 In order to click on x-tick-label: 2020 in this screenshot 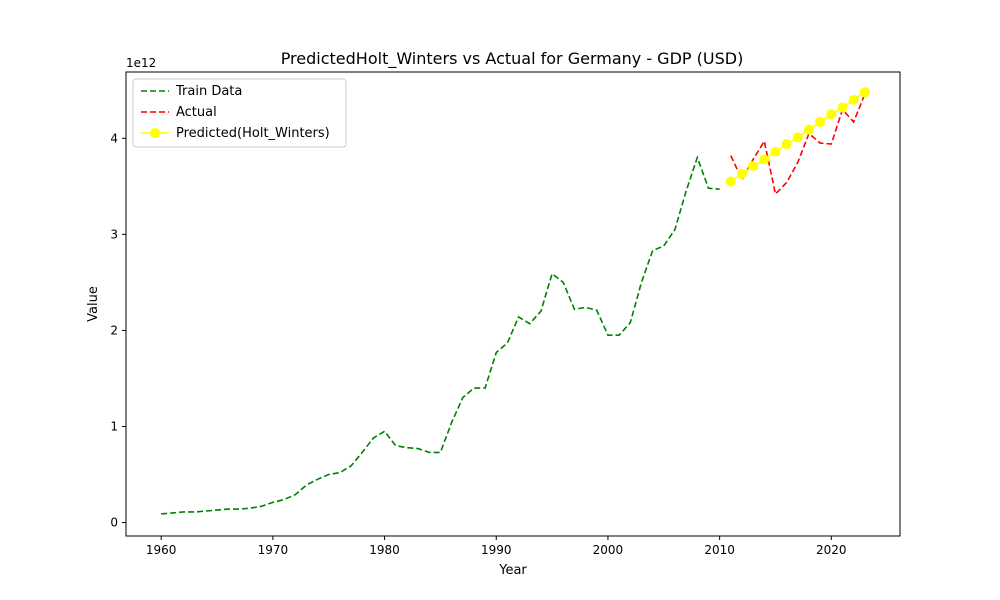, I will do `click(831, 550)`.